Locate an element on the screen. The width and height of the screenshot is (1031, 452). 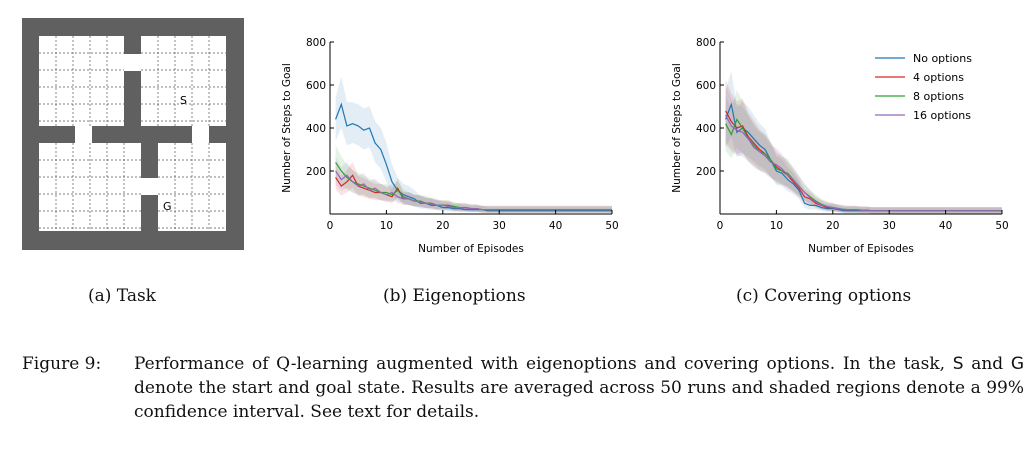
caption-label: Figure 9: is located at coordinates (62, 364).